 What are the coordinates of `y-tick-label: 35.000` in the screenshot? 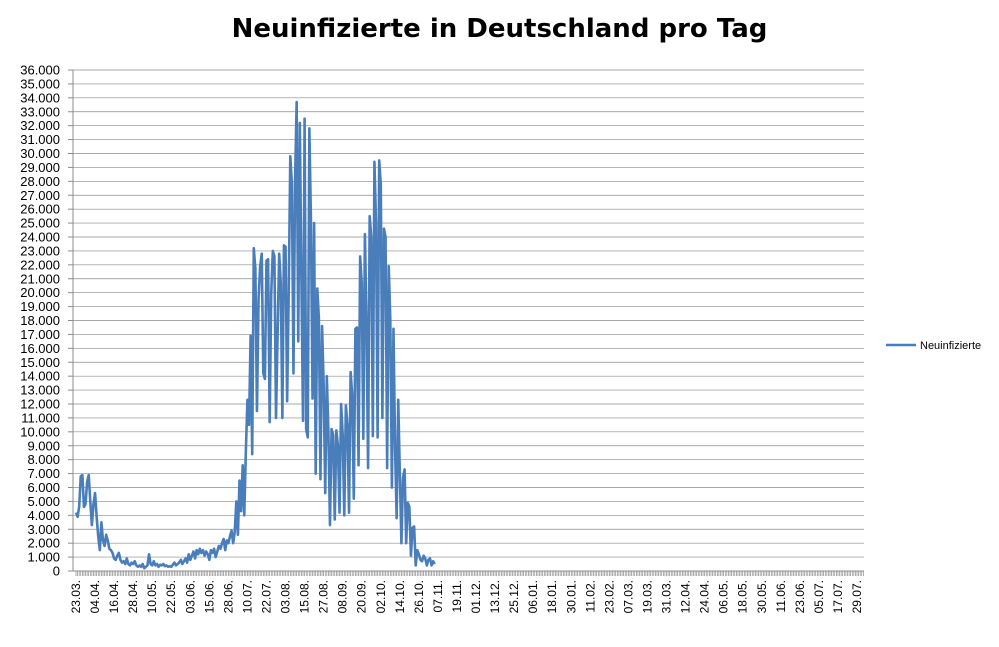 It's located at (40, 83).